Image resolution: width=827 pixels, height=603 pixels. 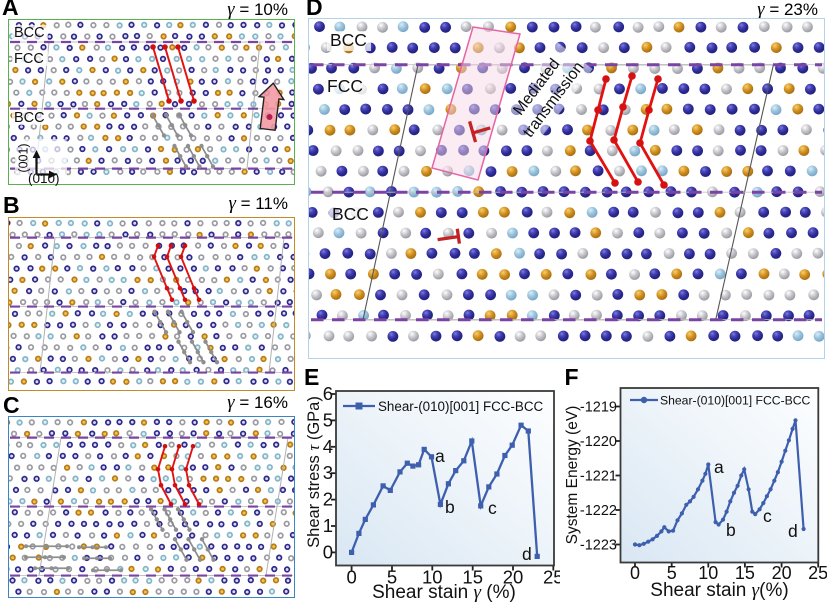 What do you see at coordinates (598, 408) in the screenshot?
I see `svg-text: -1219` at bounding box center [598, 408].